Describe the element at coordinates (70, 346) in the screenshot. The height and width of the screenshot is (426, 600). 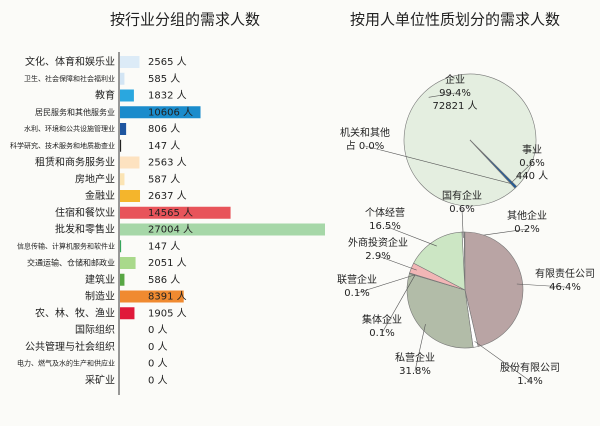
I see `y-tick-label: 公共管理与社会组织` at that location.